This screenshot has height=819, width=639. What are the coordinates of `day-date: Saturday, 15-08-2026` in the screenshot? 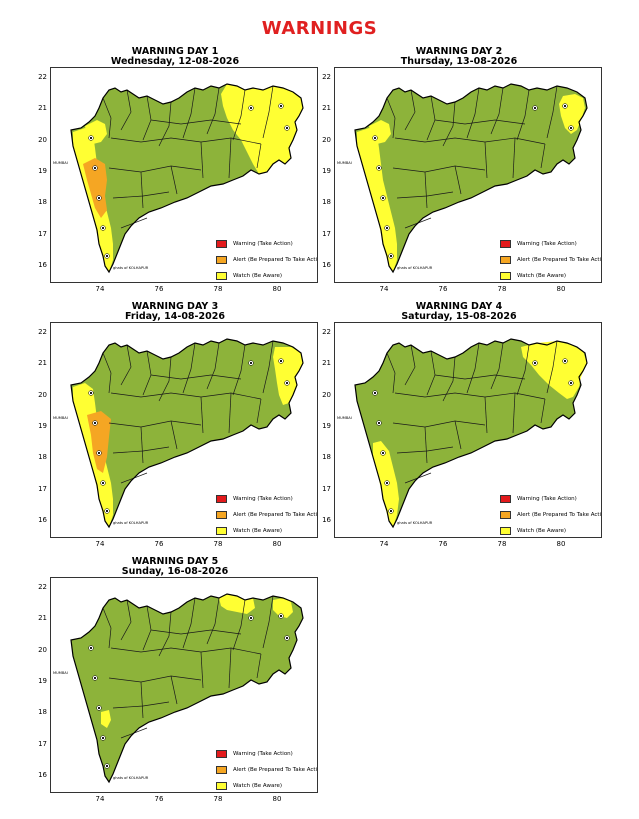 It's located at (459, 316).